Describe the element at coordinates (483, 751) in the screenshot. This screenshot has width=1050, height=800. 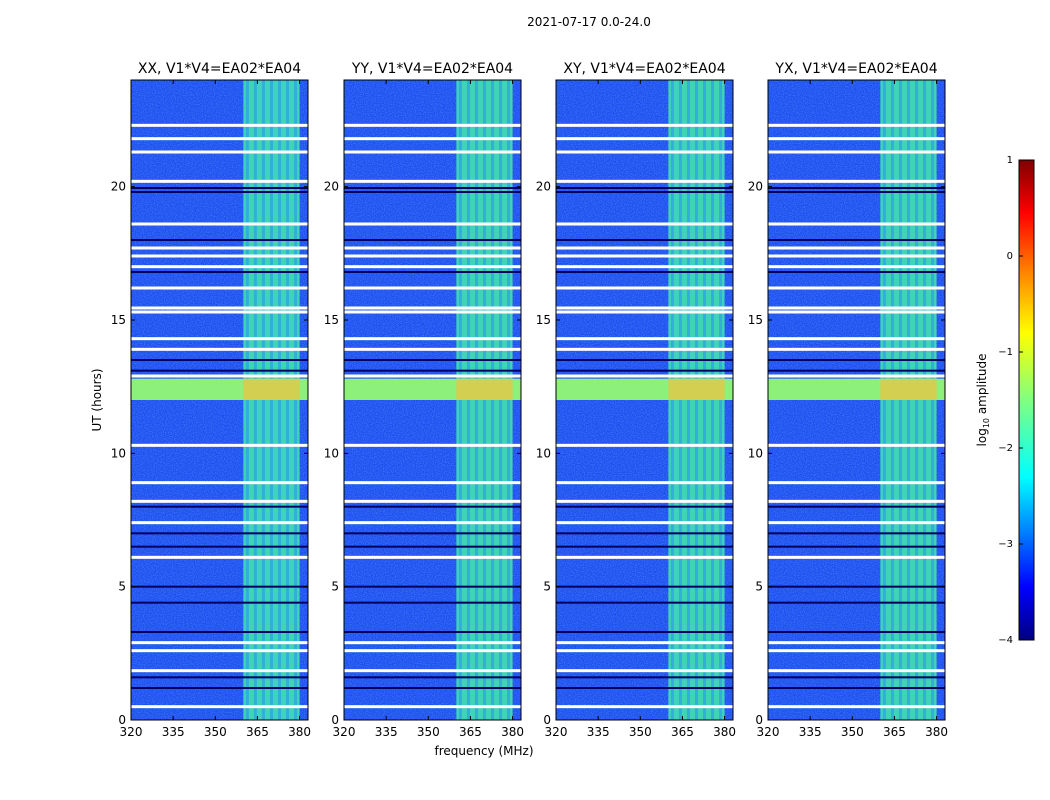
I see `x-axis-label: frequency (MHz)` at that location.